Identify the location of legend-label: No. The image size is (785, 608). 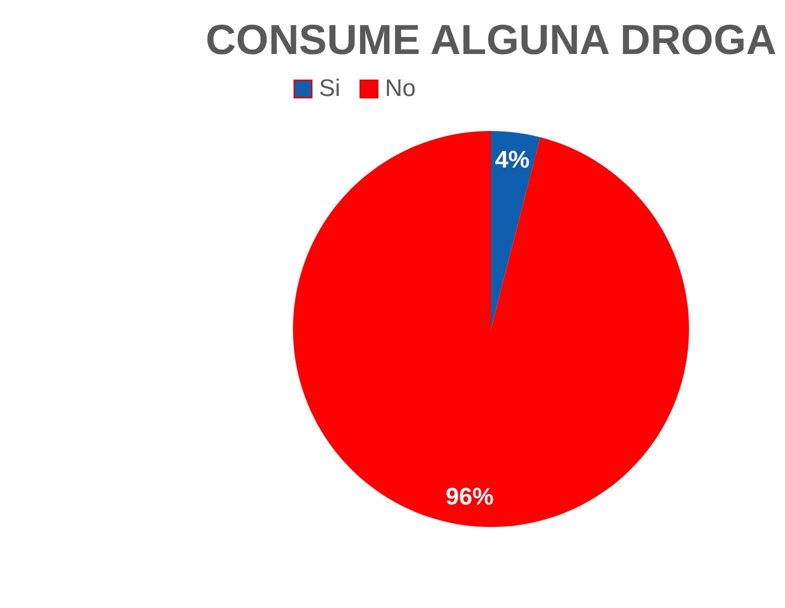
(400, 88).